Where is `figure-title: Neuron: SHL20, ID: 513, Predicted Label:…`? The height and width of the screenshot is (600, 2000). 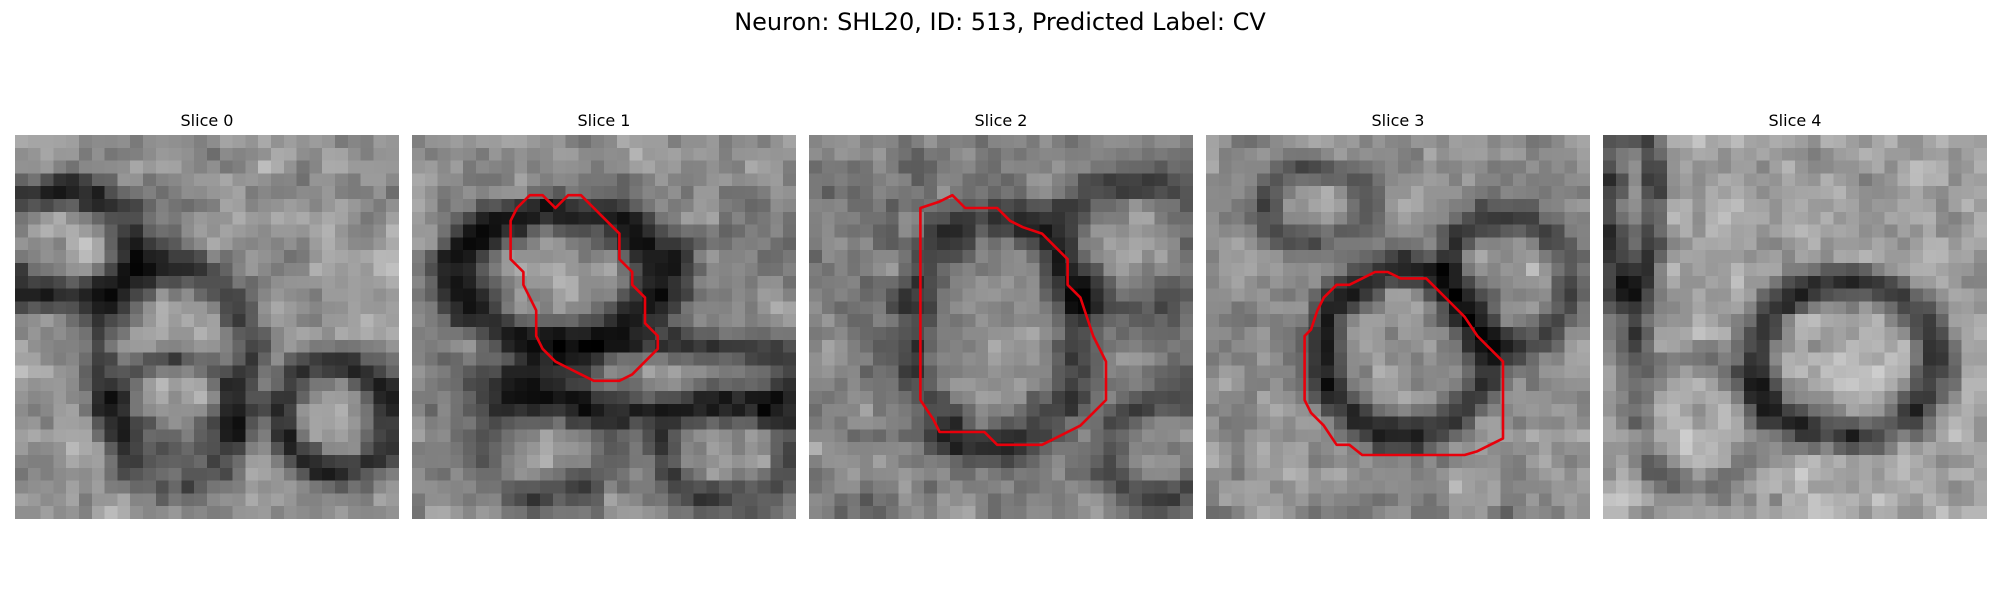
figure-title: Neuron: SHL20, ID: 513, Predicted Label:… is located at coordinates (1000, 22).